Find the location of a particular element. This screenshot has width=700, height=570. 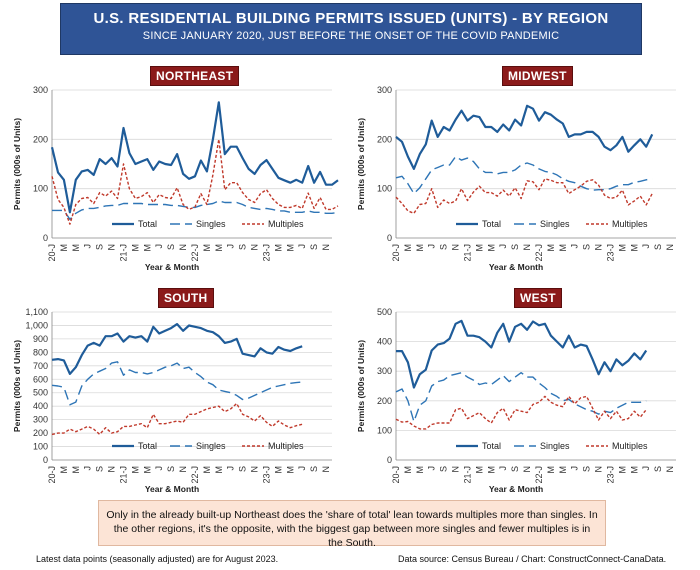

y-tick-label-midwest: 0 is located at coordinates (389, 238).